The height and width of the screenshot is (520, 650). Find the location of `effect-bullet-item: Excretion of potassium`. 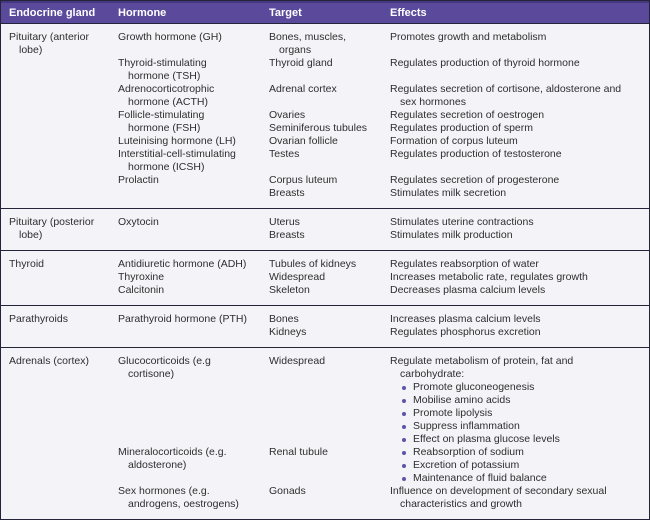

effect-bullet-item: Excretion of potassium is located at coordinates (516, 465).